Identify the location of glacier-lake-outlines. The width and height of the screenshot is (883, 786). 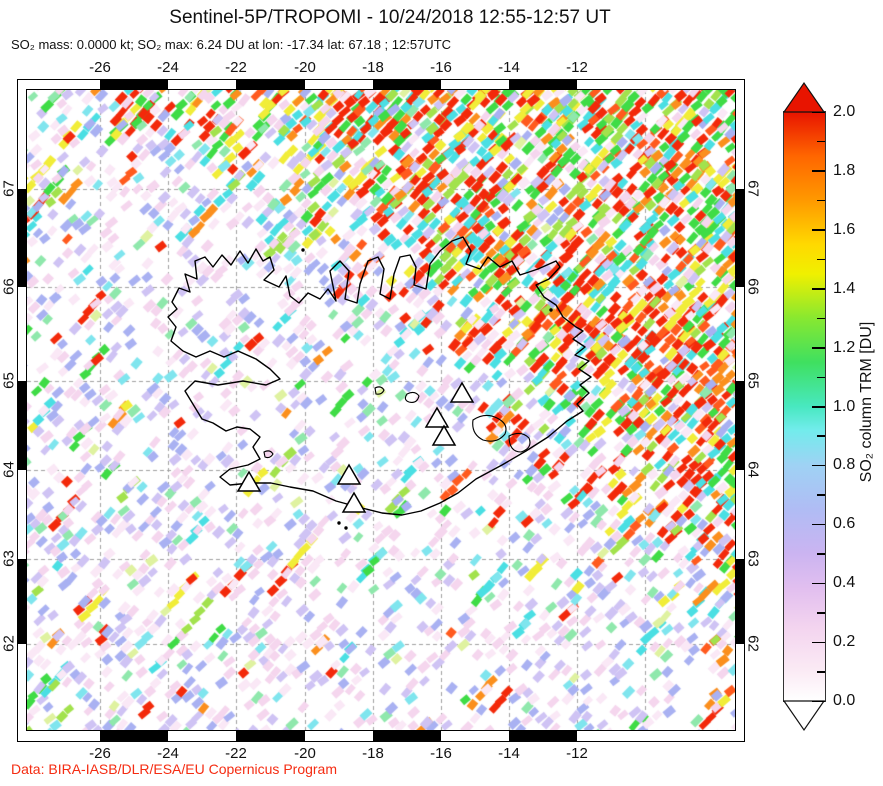
(397, 422).